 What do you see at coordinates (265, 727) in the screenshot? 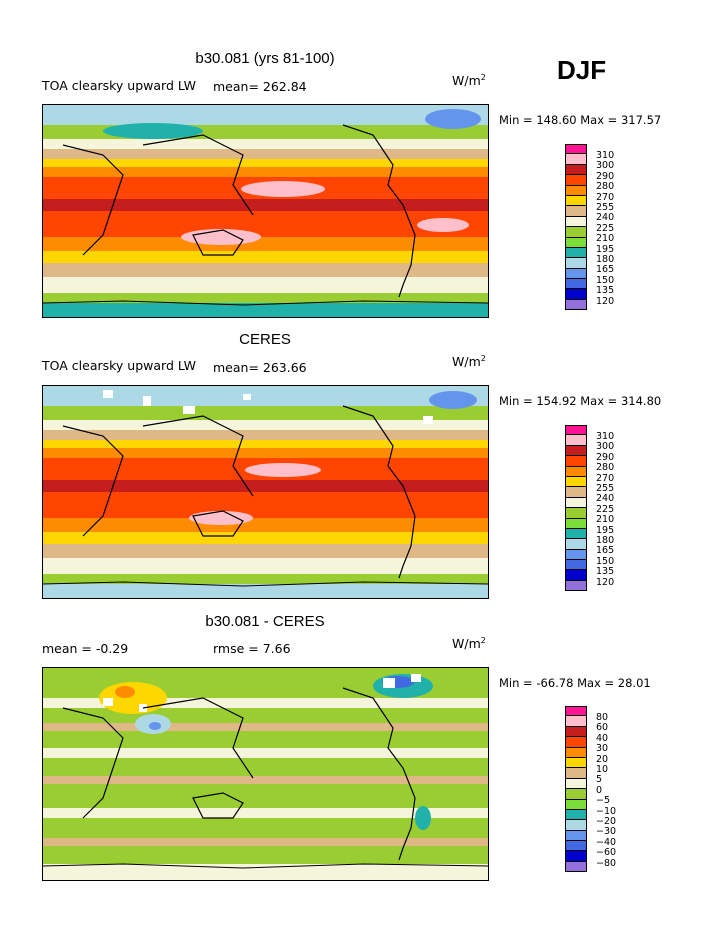
I see `band-b` at bounding box center [265, 727].